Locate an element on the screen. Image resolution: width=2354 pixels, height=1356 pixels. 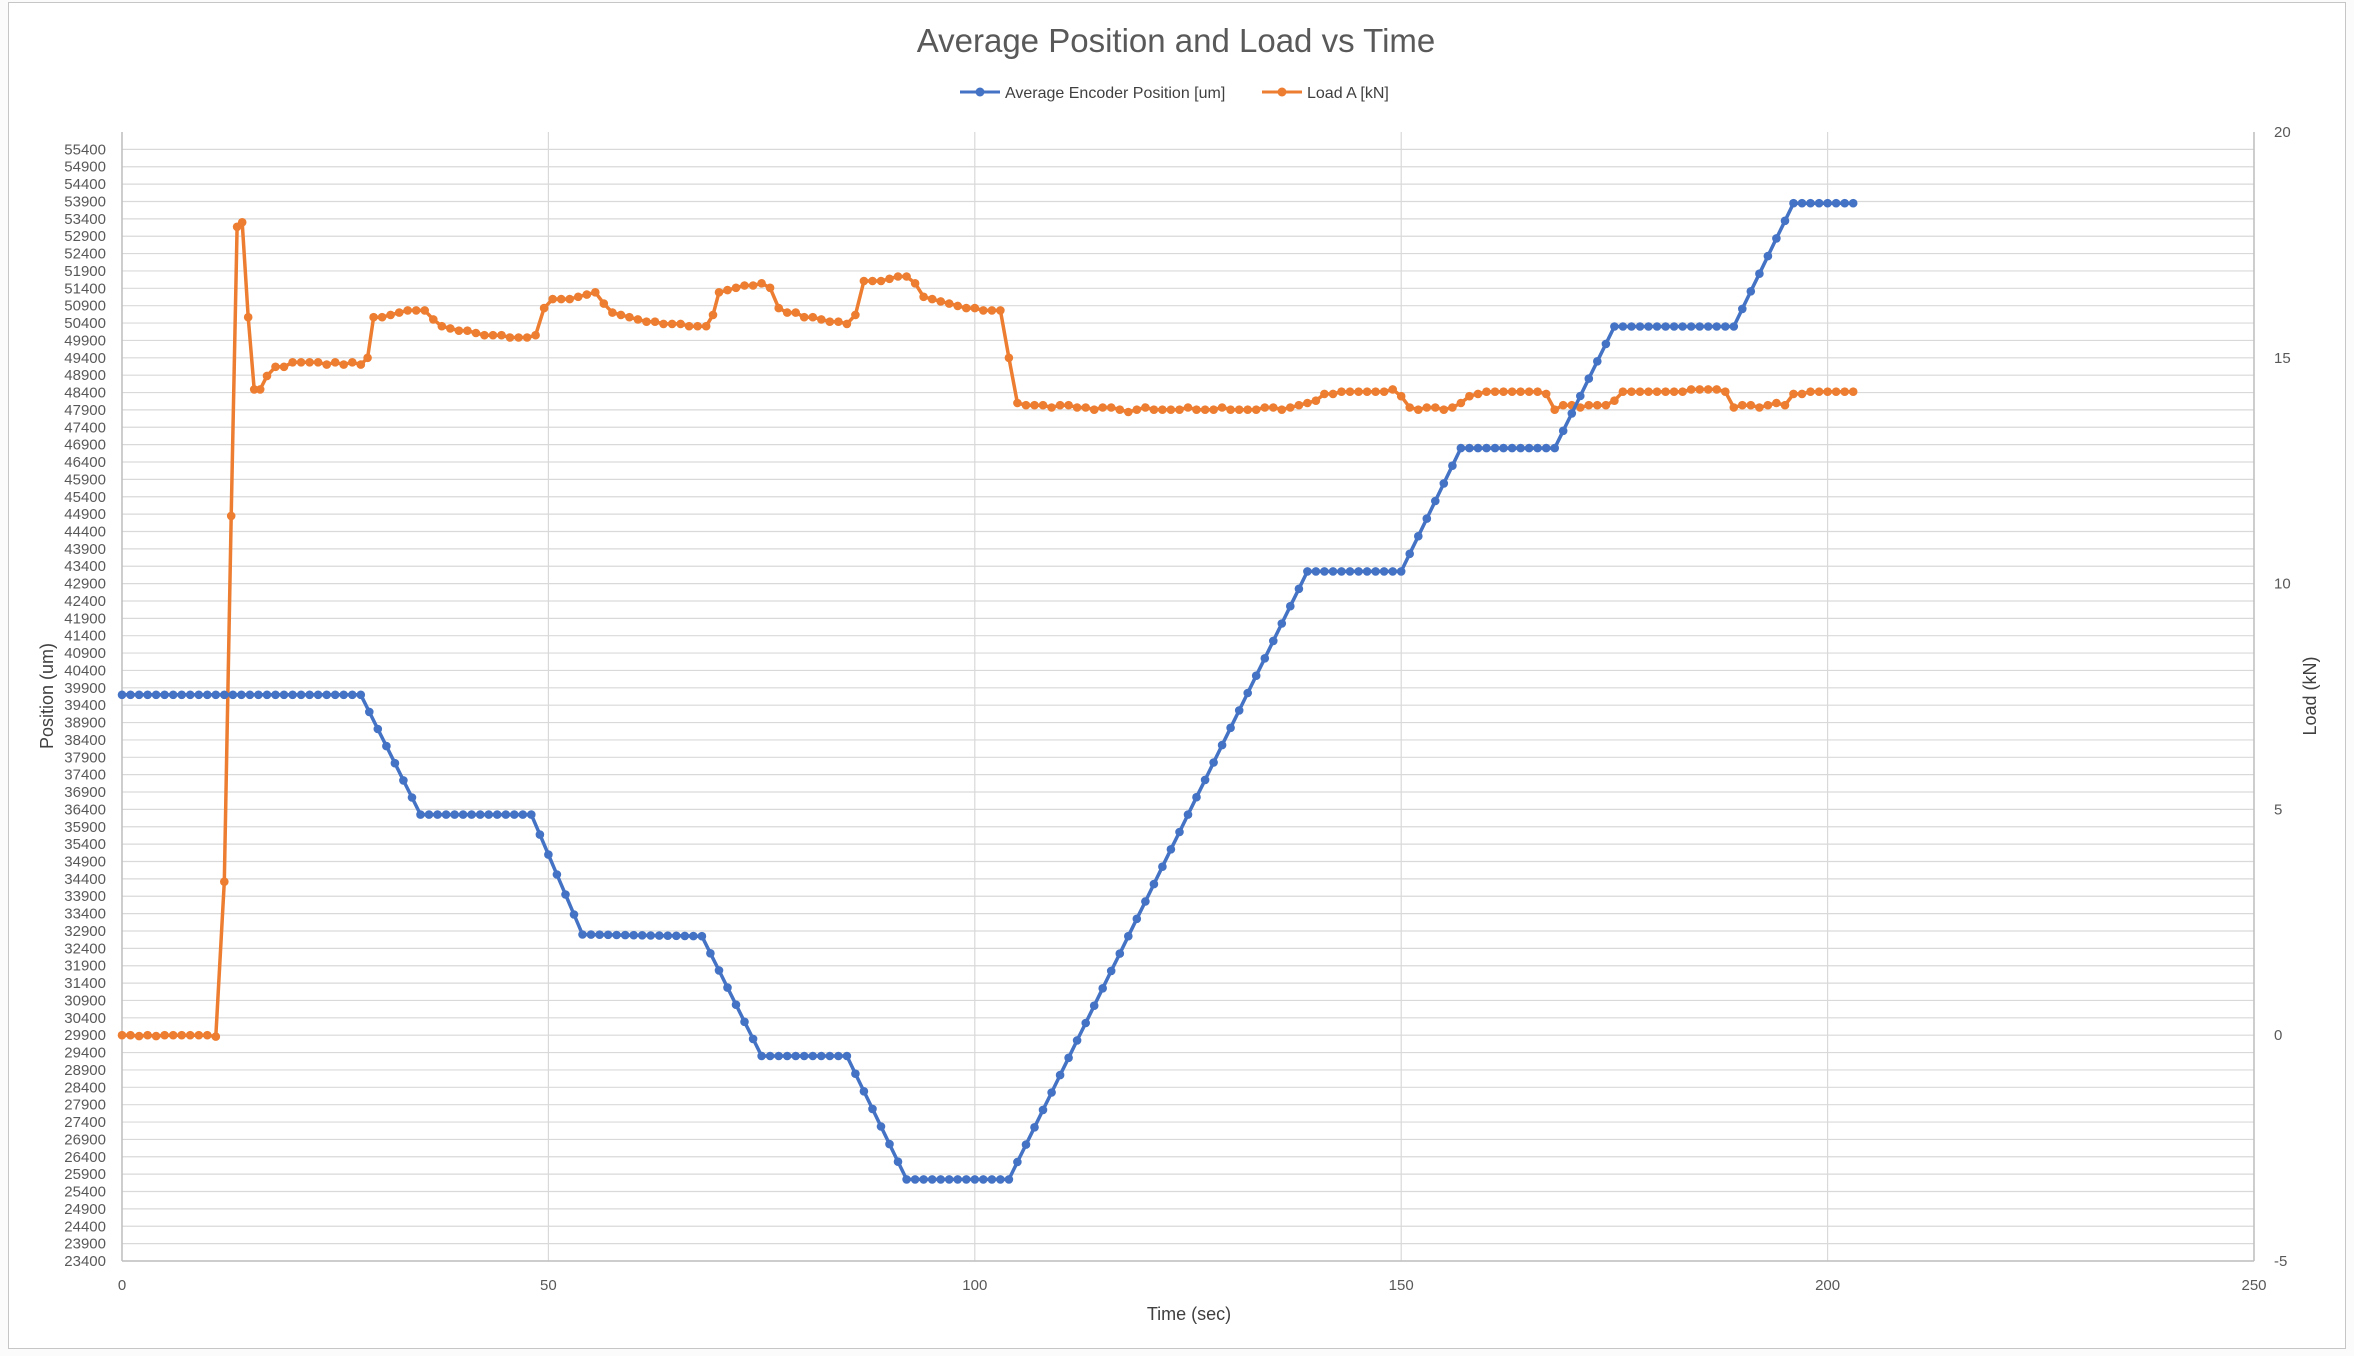
y-tick-label: 40400 is located at coordinates (85, 670).